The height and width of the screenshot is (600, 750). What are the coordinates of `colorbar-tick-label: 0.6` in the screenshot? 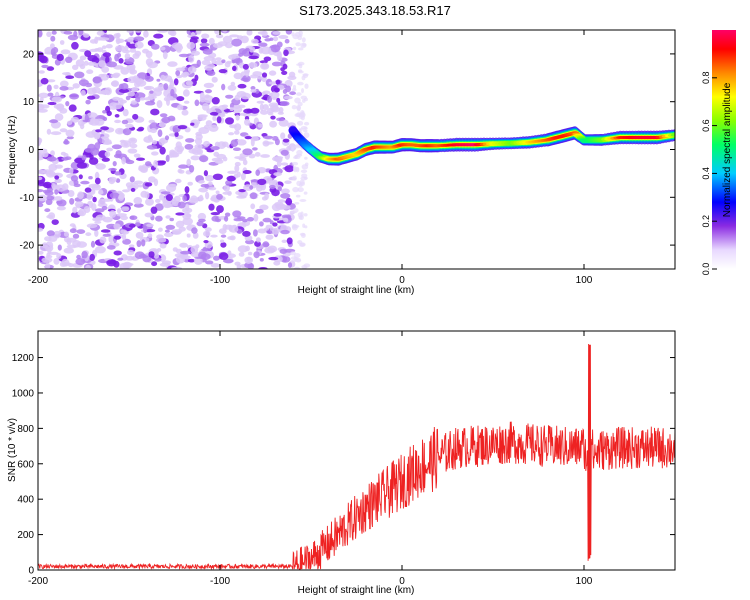 It's located at (706, 125).